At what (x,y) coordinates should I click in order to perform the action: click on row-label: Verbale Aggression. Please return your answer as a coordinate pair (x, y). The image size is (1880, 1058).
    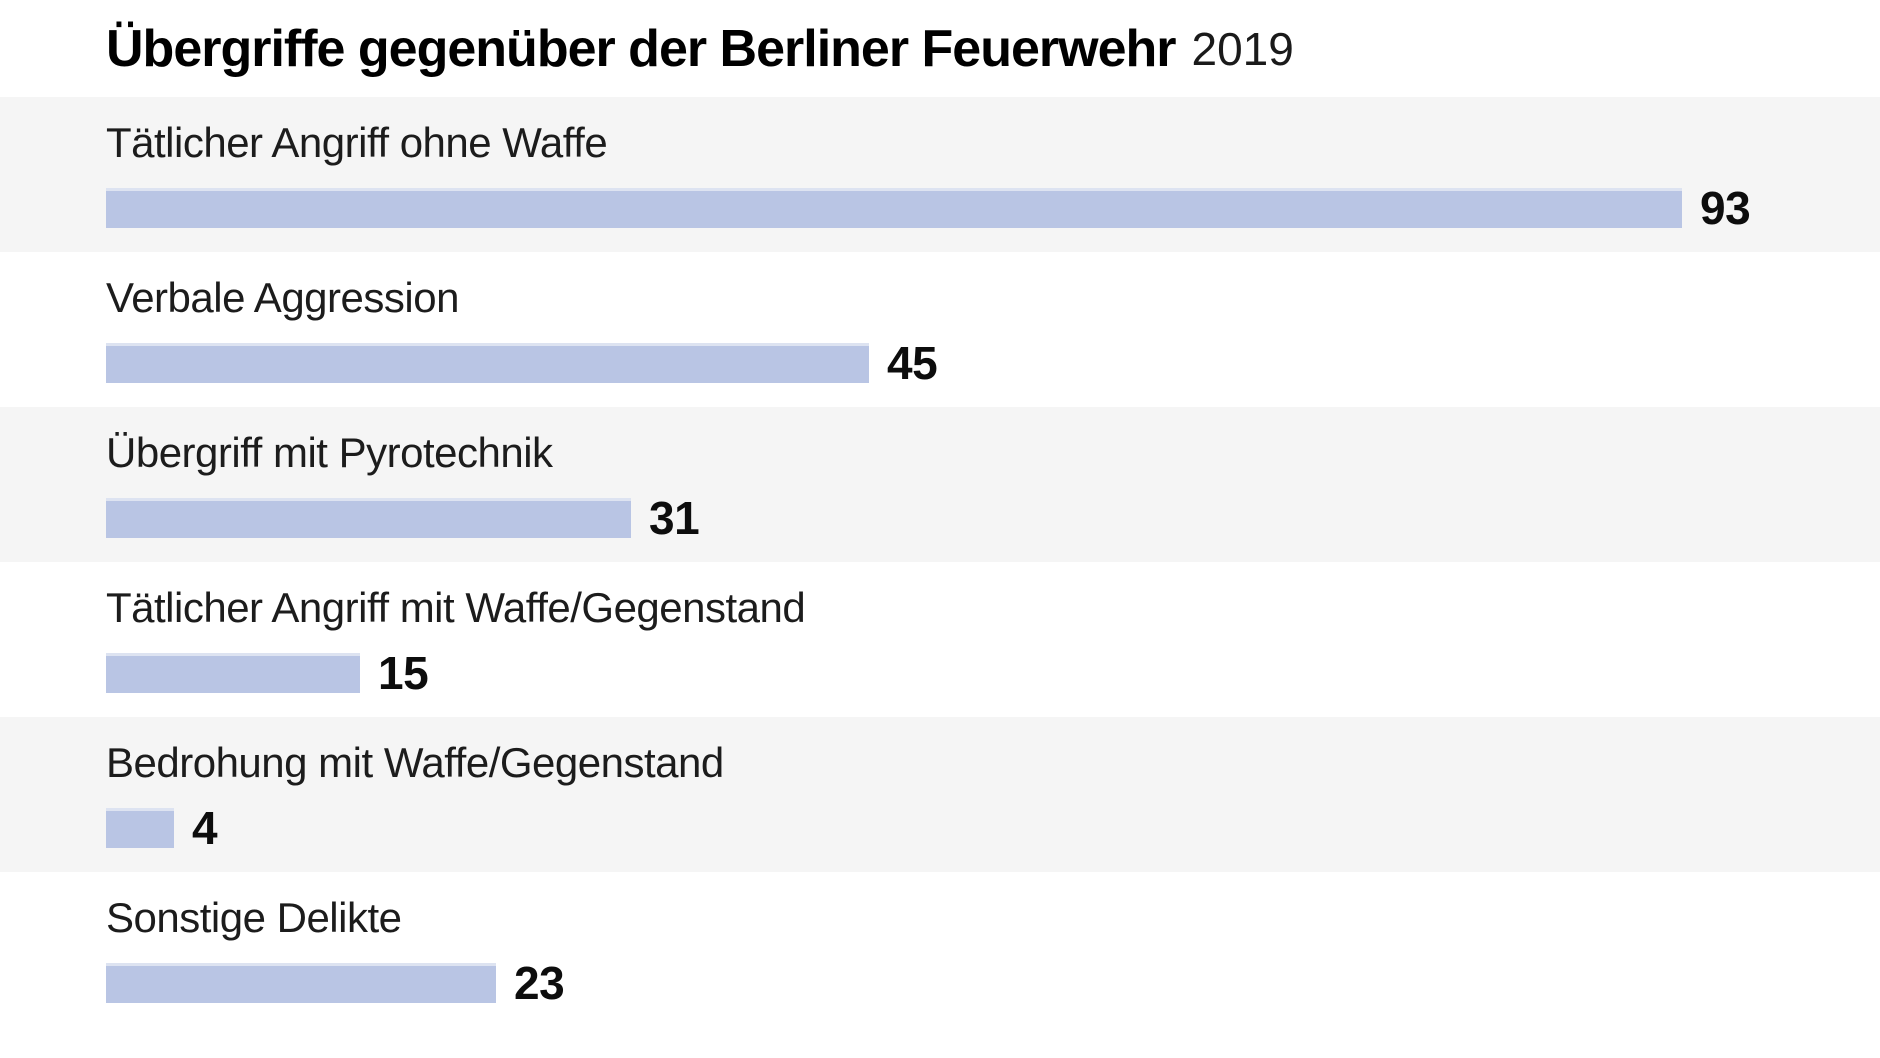
    Looking at the image, I should click on (282, 297).